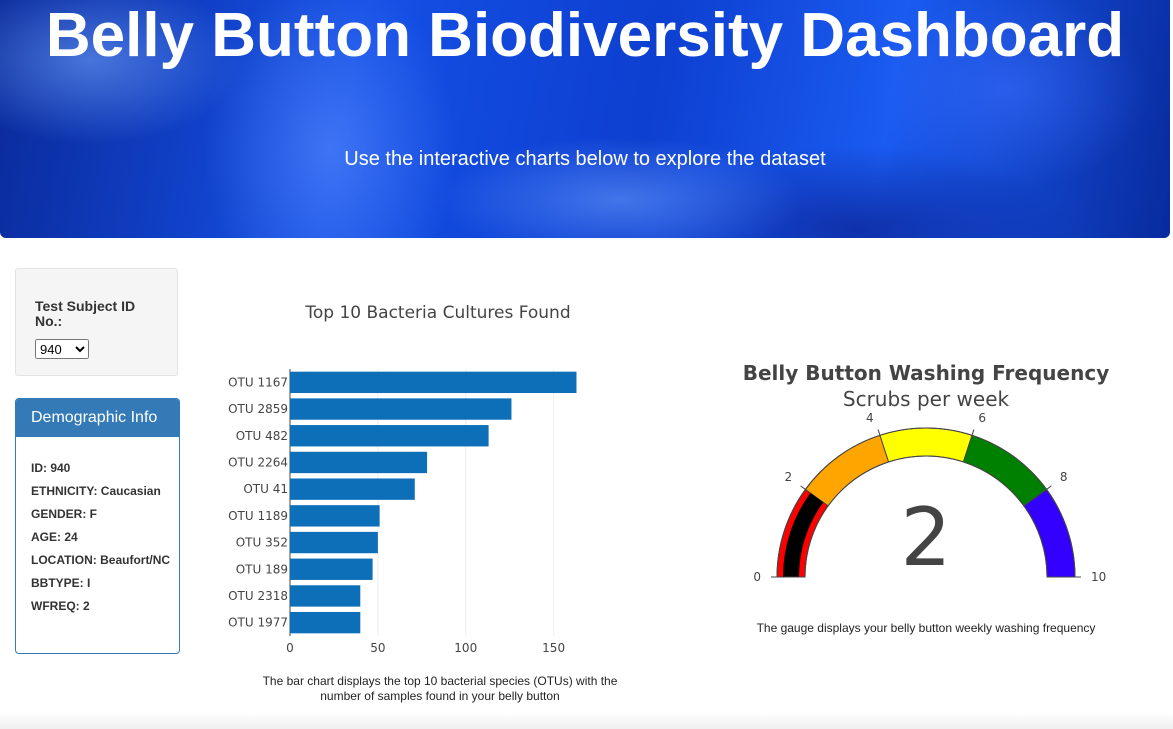  I want to click on x-tick-label: 50, so click(377, 648).